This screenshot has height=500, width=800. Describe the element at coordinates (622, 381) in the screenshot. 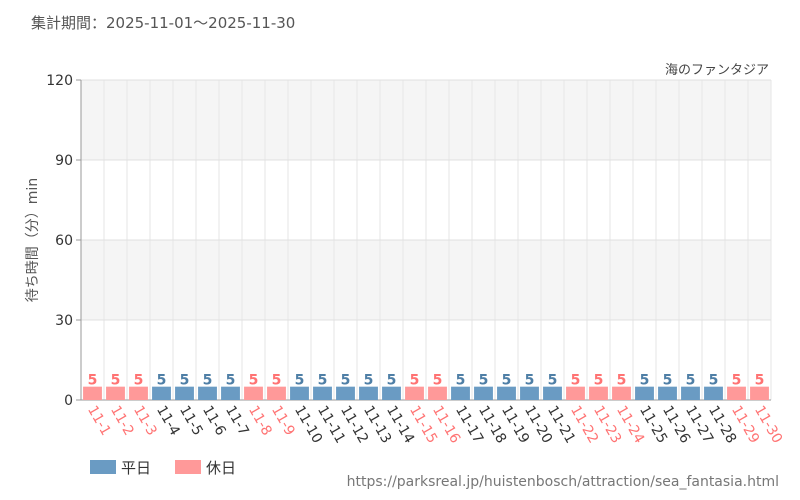

I see `value-label-11-24: 5` at that location.